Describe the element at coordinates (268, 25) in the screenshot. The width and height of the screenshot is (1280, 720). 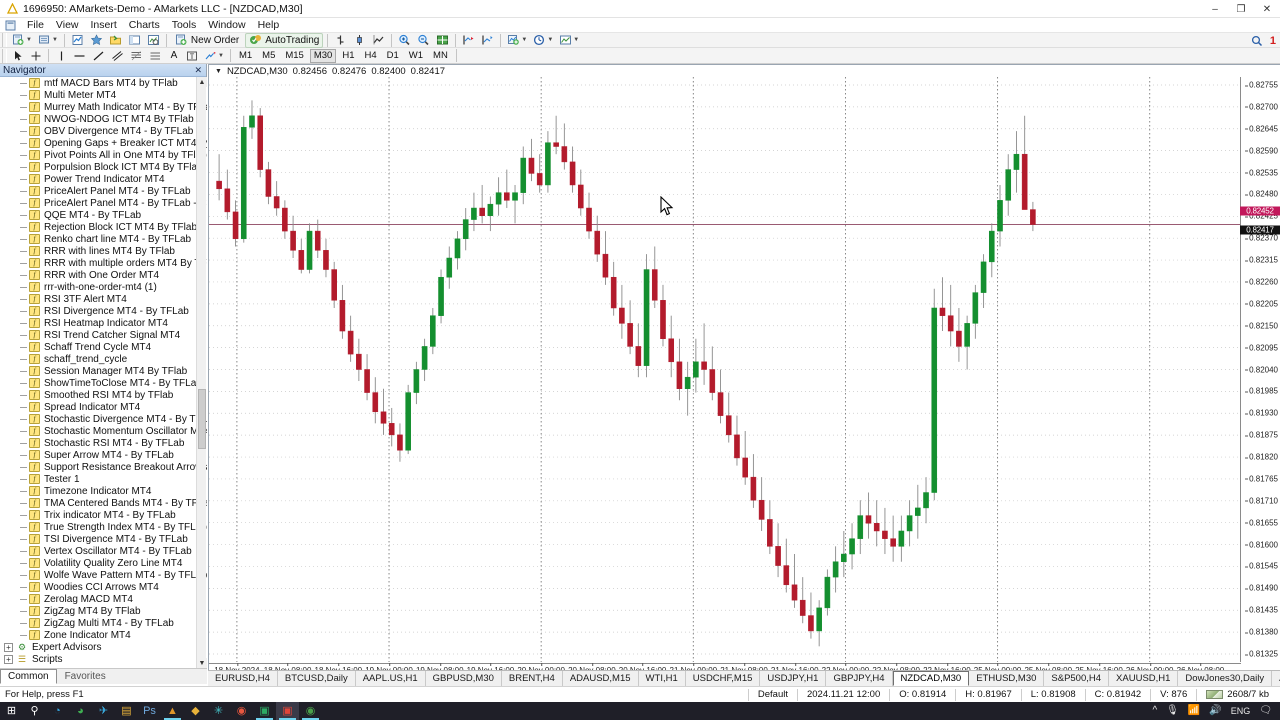
I see `menu-help: Help` at that location.